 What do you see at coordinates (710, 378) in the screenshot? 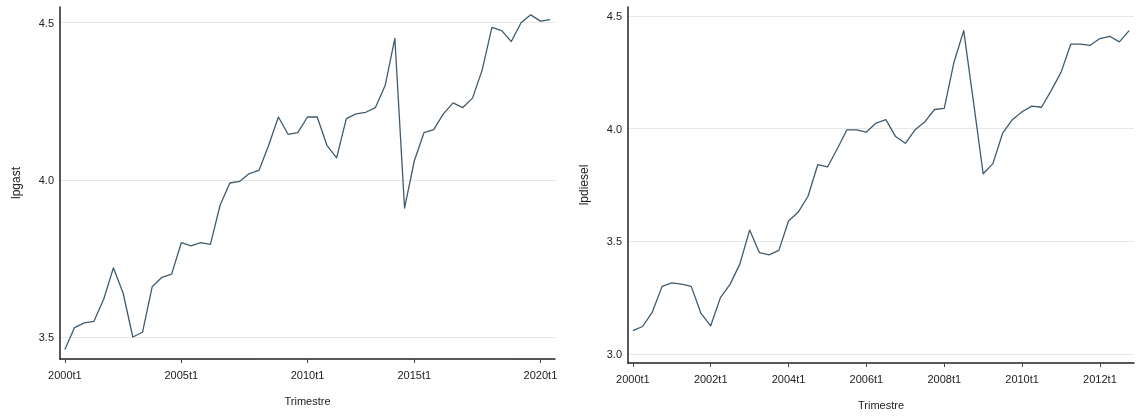
I see `x-tick-label: 2002t1` at bounding box center [710, 378].